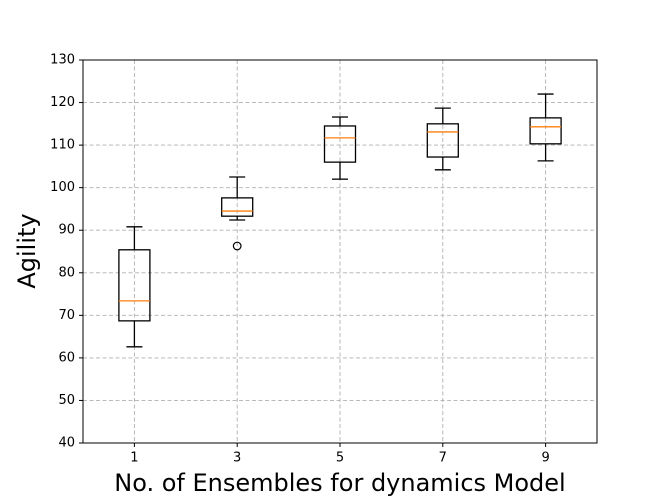  I want to click on y-tick-label: 60, so click(66, 357).